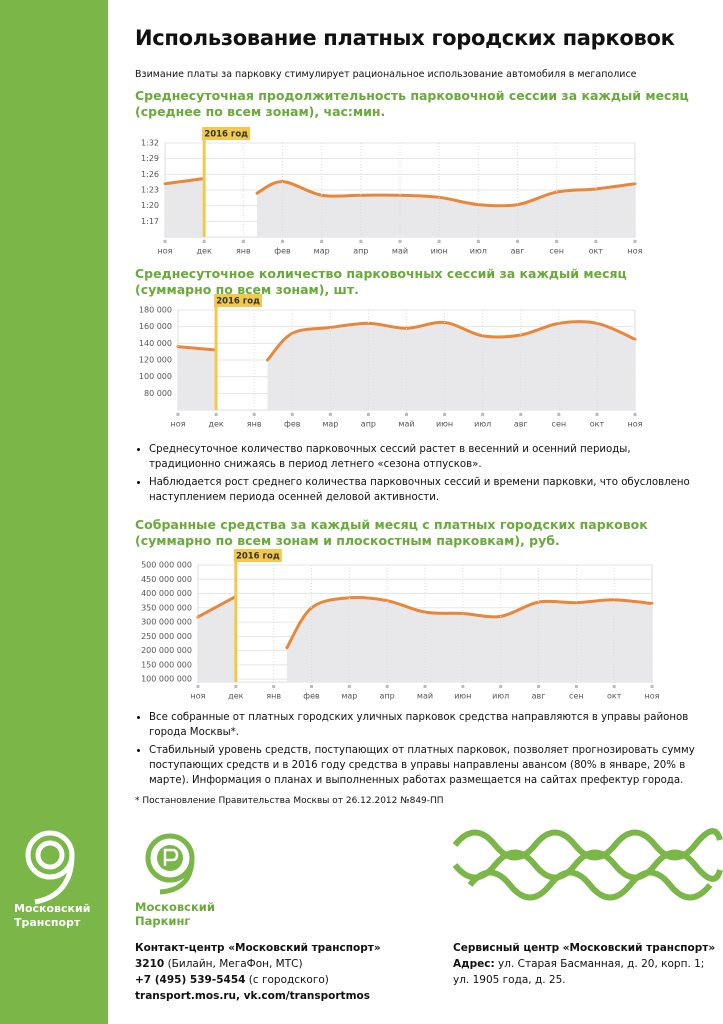 Image resolution: width=723 pixels, height=1024 pixels. I want to click on y-tick-label: 350 000 000, so click(166, 607).